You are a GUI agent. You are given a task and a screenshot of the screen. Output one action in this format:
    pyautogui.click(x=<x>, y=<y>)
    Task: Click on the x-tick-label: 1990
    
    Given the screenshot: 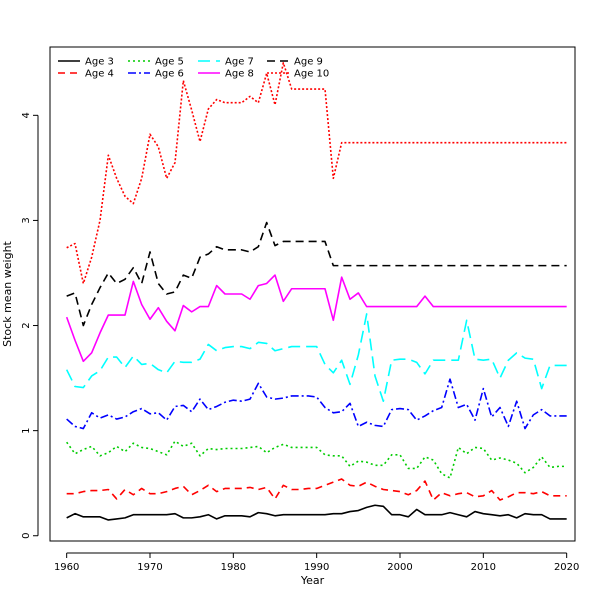 What is the action you would take?
    pyautogui.click(x=316, y=567)
    